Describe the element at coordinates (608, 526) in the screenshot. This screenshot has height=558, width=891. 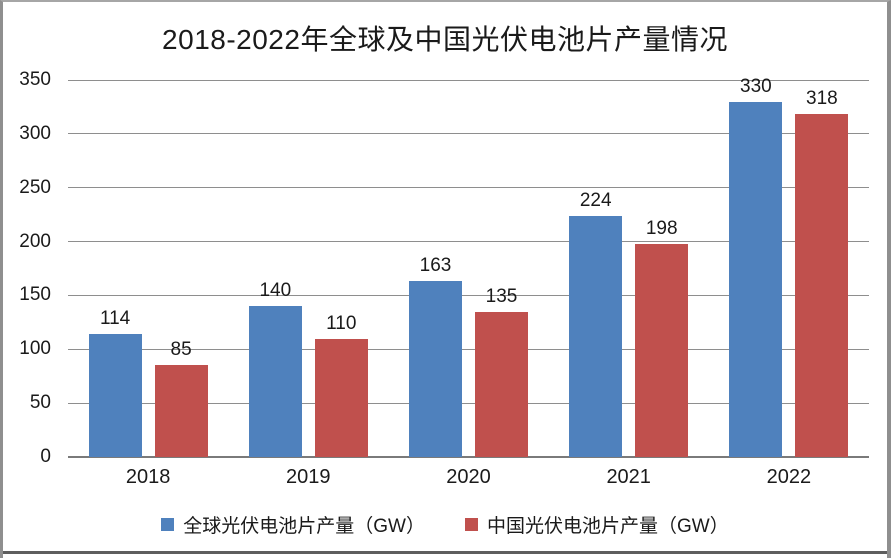
I see `legend-label-china: 中国光伏电池片产量（GW）` at that location.